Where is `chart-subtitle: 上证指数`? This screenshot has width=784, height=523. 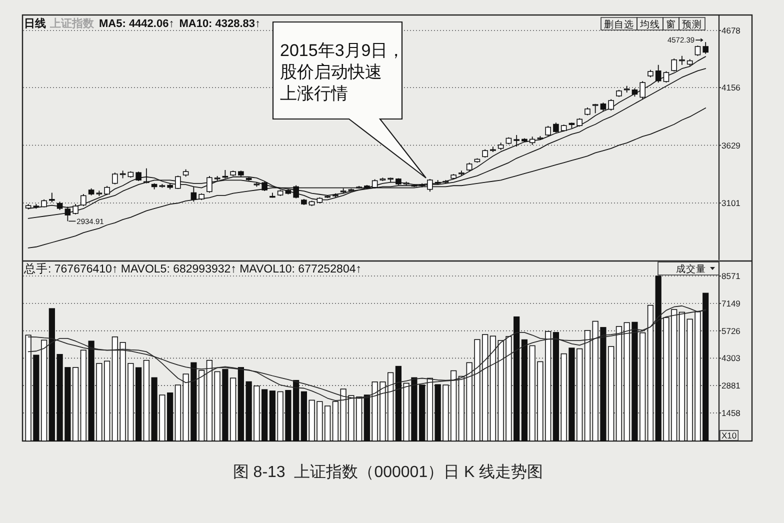 chart-subtitle: 上证指数 is located at coordinates (72, 23).